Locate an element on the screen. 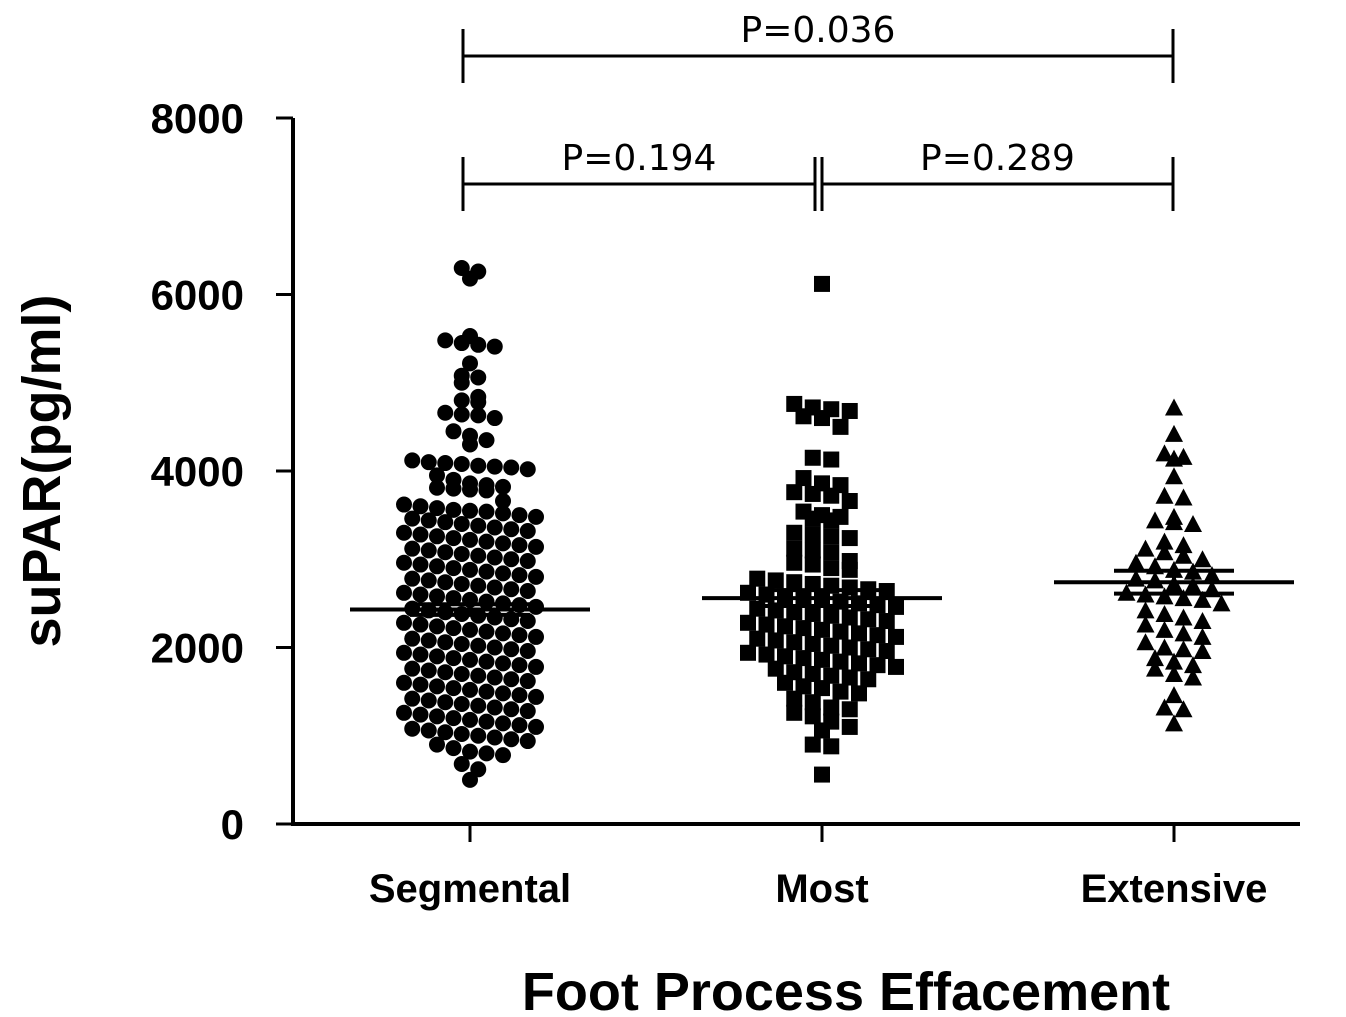 This screenshot has width=1346, height=1017. x-axis-title: Foot Process Effacement is located at coordinates (846, 989).